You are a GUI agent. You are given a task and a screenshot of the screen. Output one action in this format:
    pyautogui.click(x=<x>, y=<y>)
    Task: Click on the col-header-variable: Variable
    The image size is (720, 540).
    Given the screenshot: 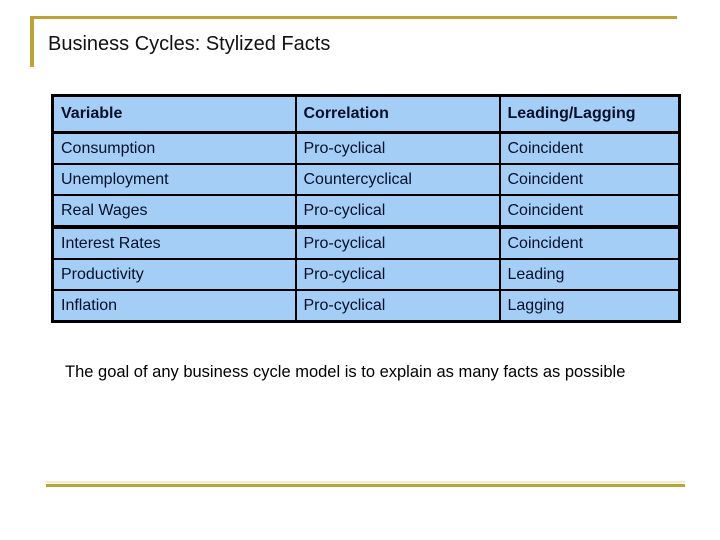 What is the action you would take?
    pyautogui.click(x=174, y=114)
    